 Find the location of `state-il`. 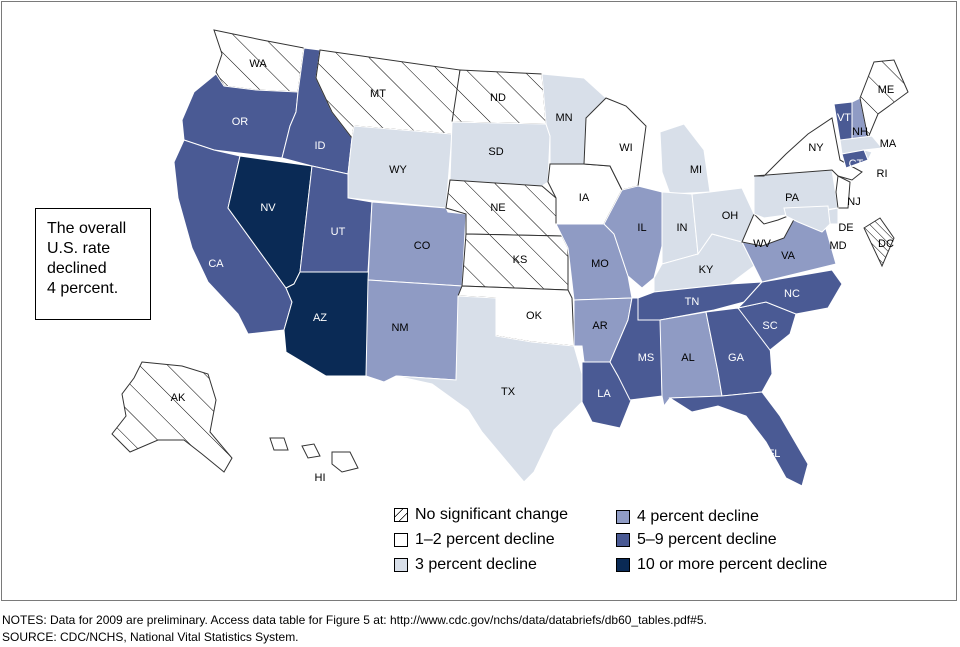

state-il is located at coordinates (633, 237).